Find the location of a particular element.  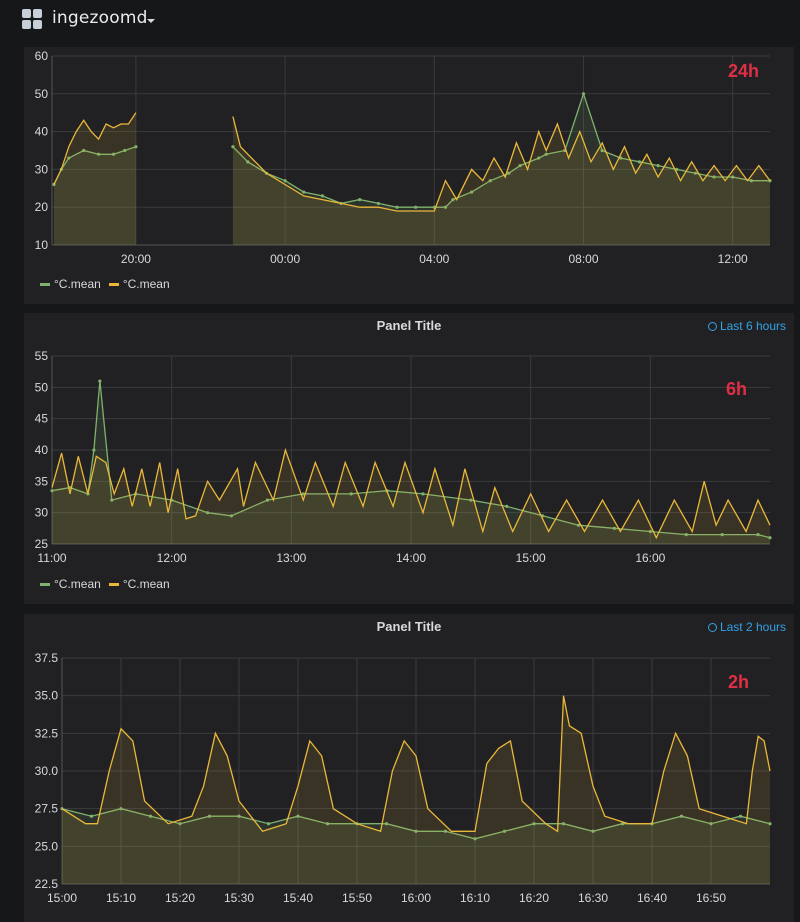

x-tick-label: 11:00 is located at coordinates (51, 558).